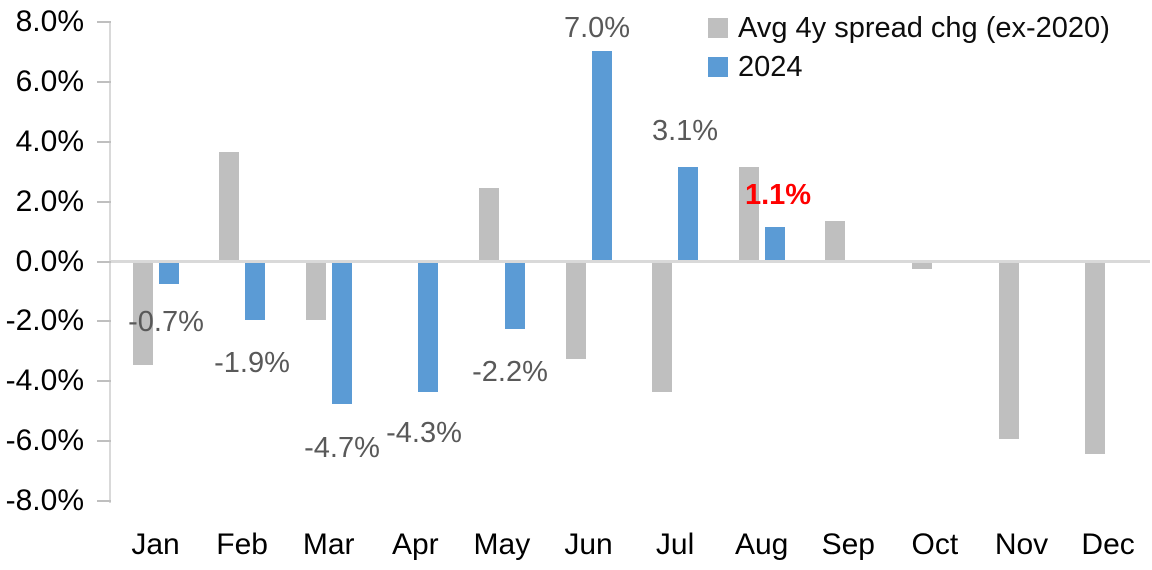 This screenshot has height=570, width=1152. I want to click on x-axis-label-dec: Dec, so click(1108, 544).